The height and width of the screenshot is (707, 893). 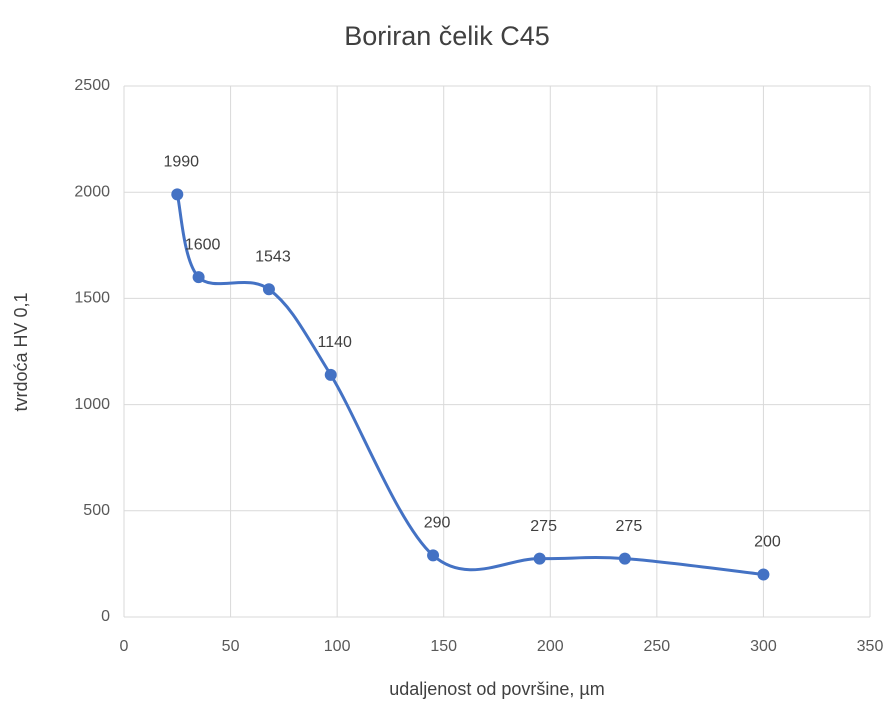 What do you see at coordinates (335, 342) in the screenshot?
I see `data-label: 1140` at bounding box center [335, 342].